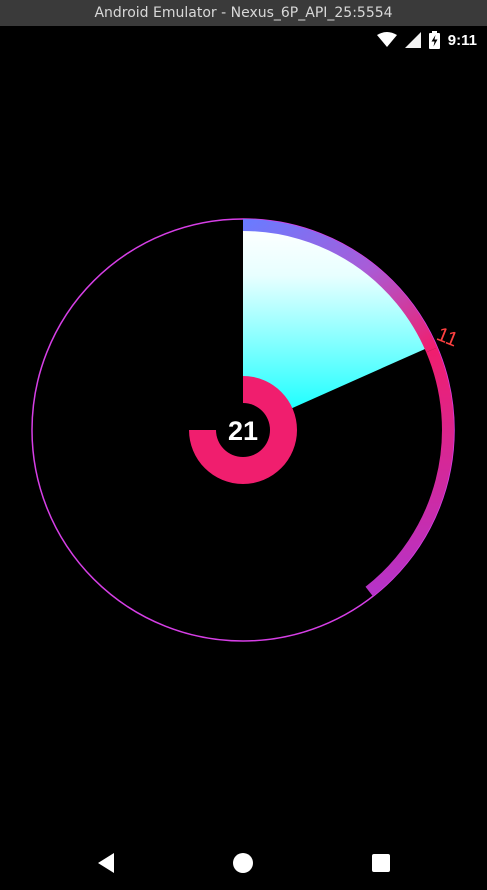 The height and width of the screenshot is (890, 487). What do you see at coordinates (412, 40) in the screenshot?
I see `signal-icon` at bounding box center [412, 40].